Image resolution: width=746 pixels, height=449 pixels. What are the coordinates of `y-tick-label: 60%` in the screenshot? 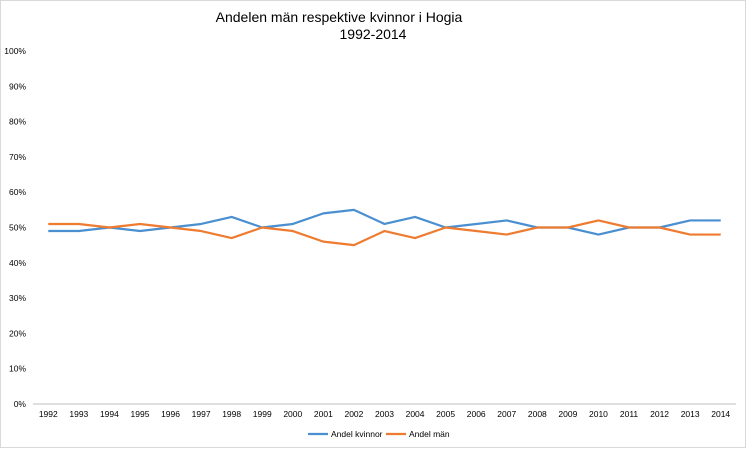 It's located at (17, 192).